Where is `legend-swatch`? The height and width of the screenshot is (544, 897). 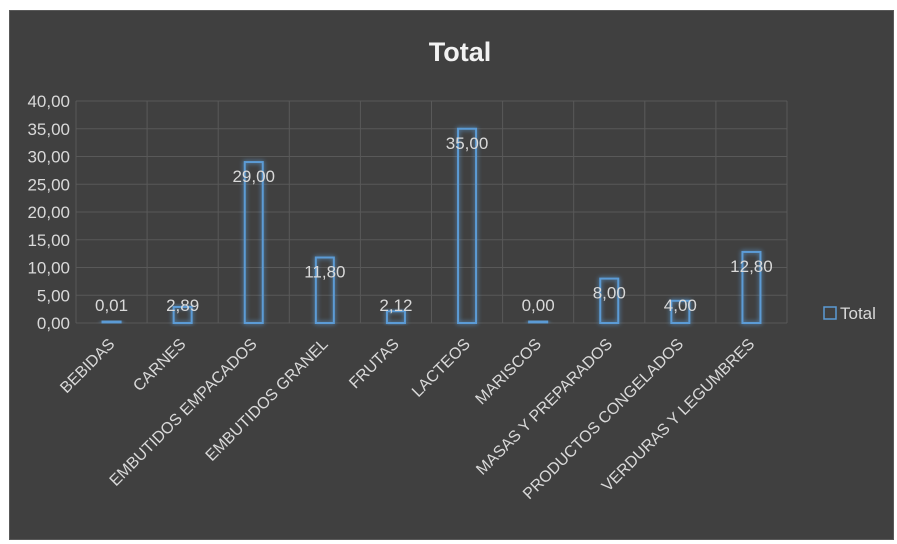 legend-swatch is located at coordinates (830, 313).